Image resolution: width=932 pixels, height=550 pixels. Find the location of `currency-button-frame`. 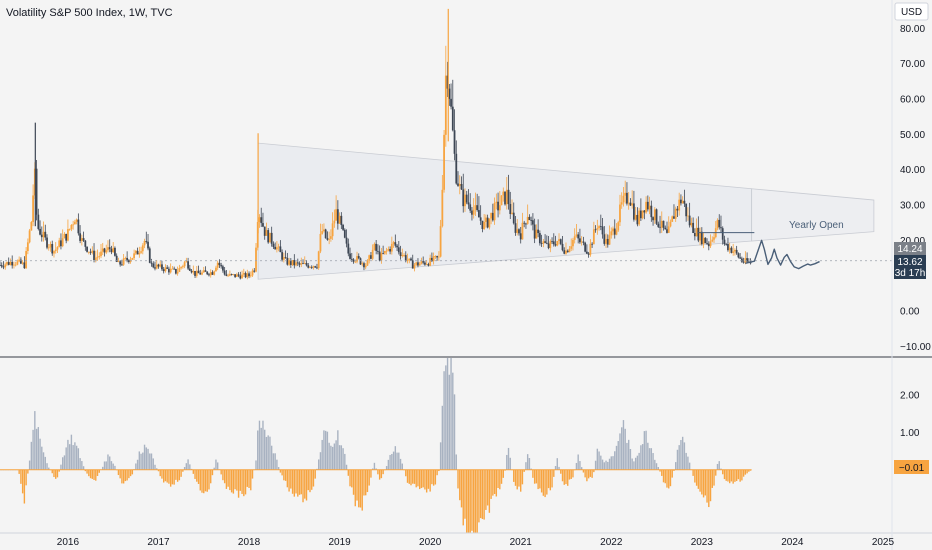

currency-button-frame is located at coordinates (911, 11).